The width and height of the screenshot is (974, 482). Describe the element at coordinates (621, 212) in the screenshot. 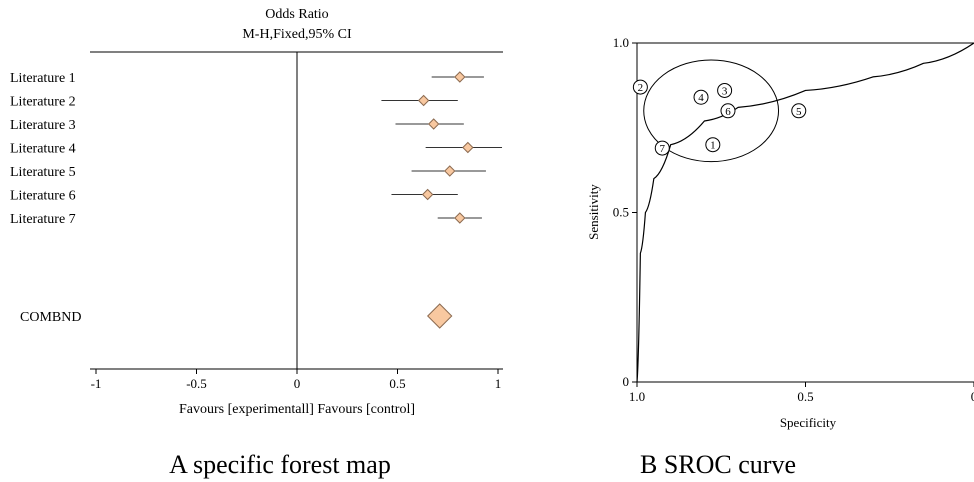

I see `sroc-y-tick-label: 0.5` at that location.